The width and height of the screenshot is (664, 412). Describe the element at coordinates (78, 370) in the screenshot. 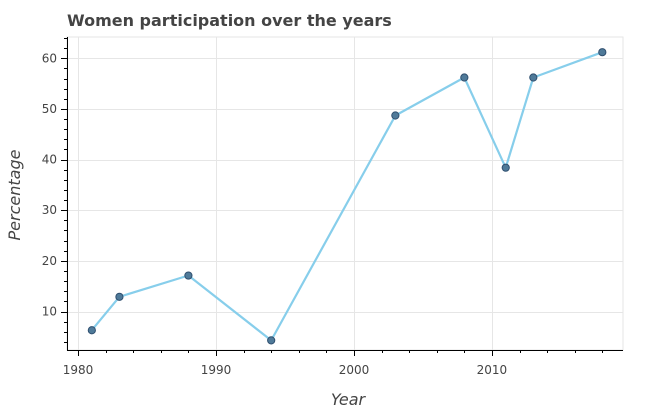

I see `x-tick-label: 1980` at that location.